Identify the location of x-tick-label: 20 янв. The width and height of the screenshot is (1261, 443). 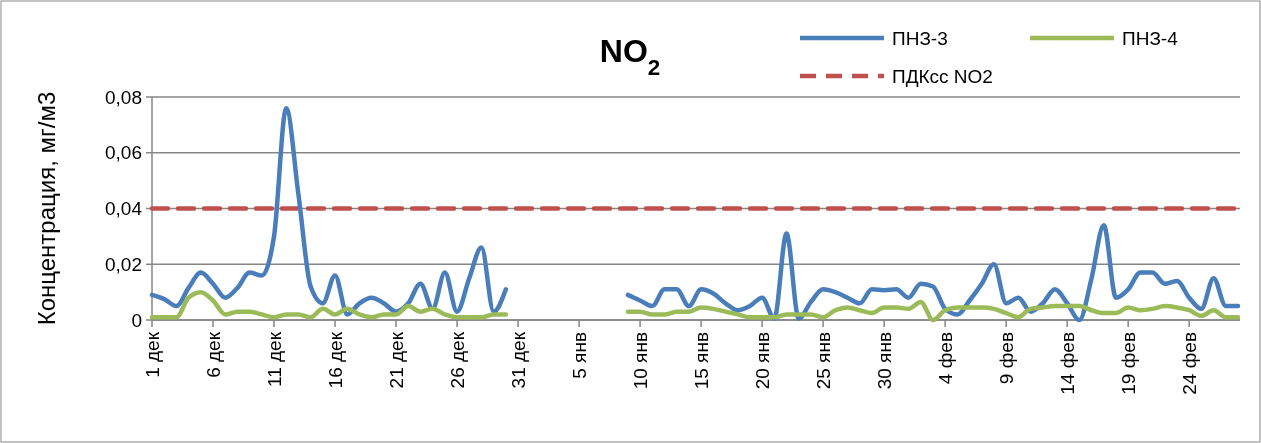
(763, 361).